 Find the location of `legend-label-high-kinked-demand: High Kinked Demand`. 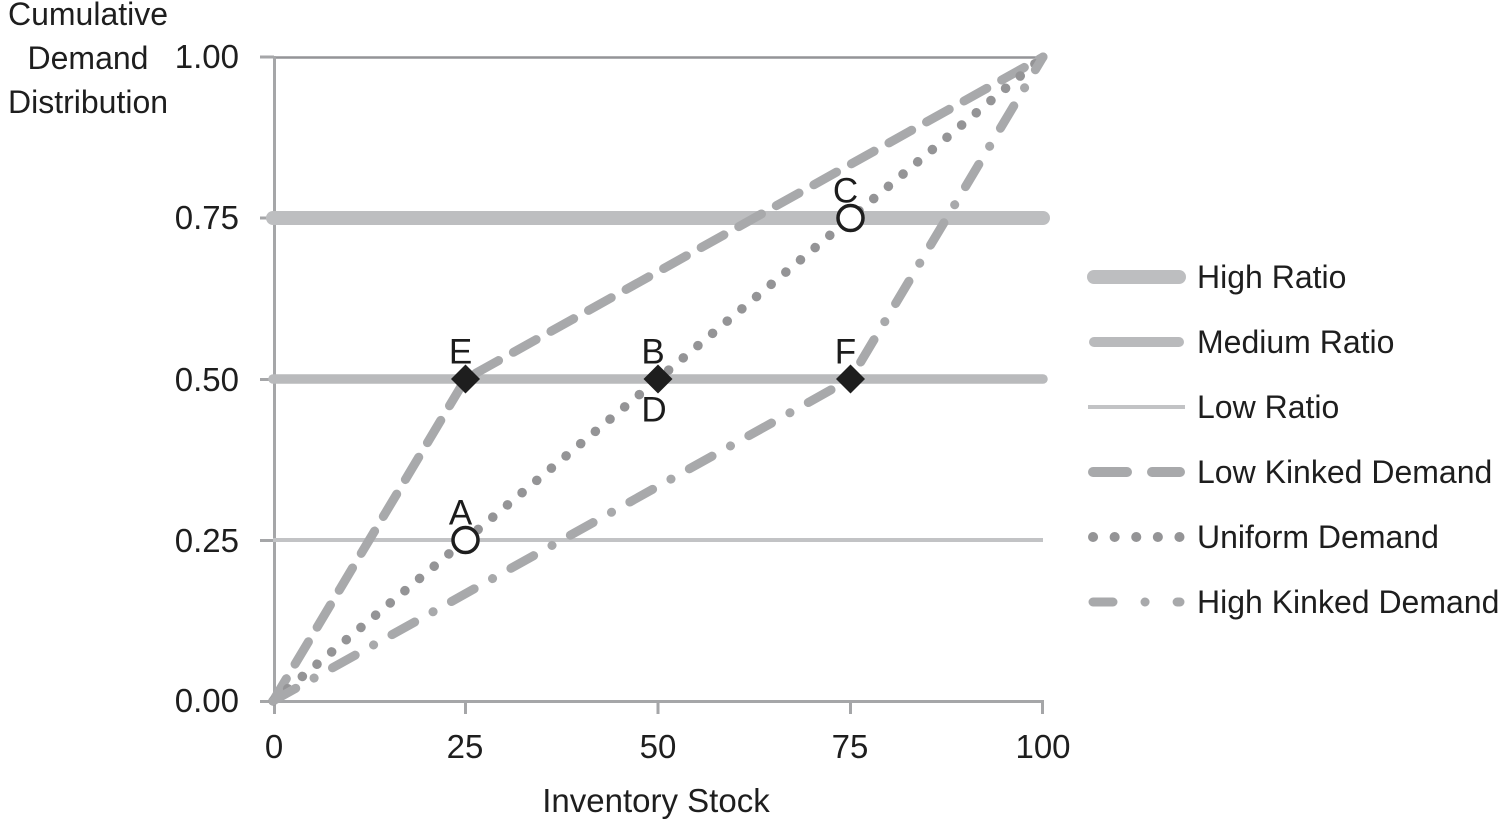

legend-label-high-kinked-demand: High Kinked Demand is located at coordinates (1348, 601).